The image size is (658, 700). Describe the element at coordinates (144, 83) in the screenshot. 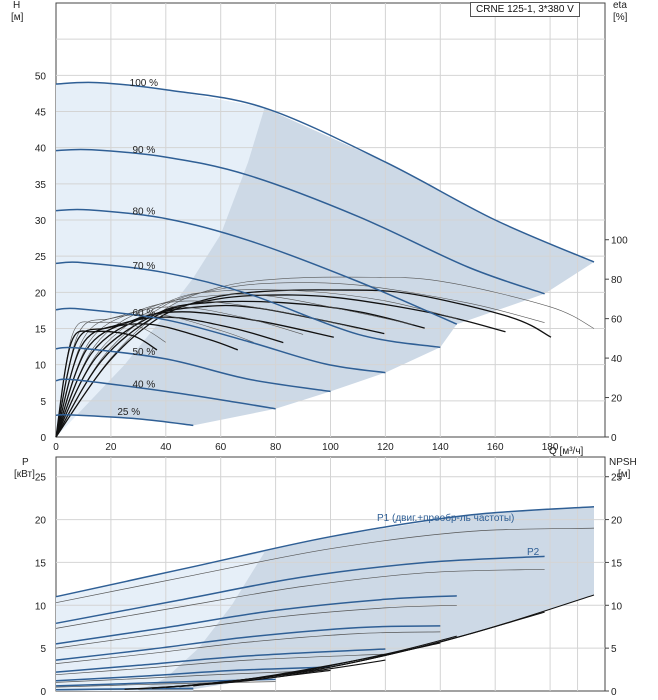

I see `speed-label: 100 %` at that location.